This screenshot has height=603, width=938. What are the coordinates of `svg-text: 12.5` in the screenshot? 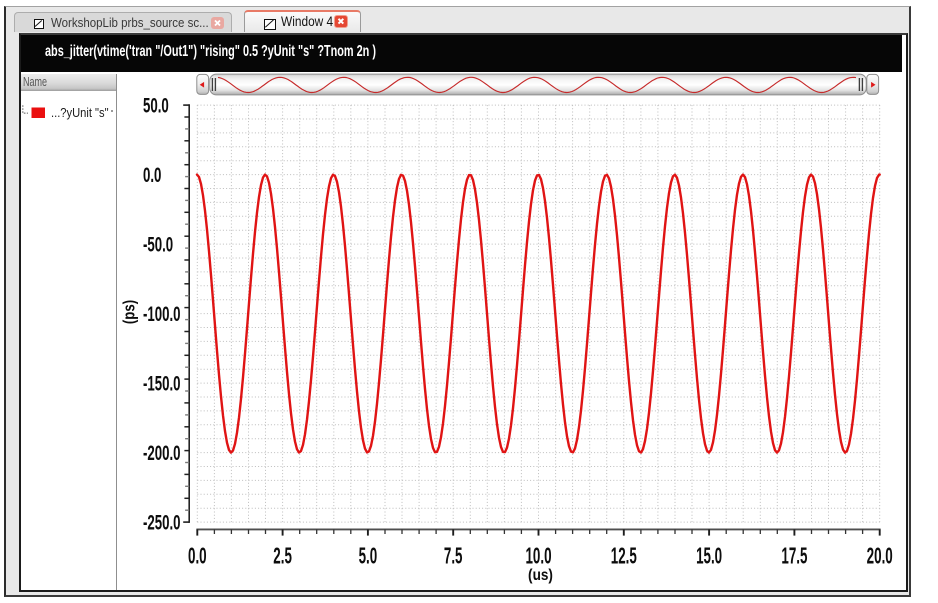 It's located at (624, 557).